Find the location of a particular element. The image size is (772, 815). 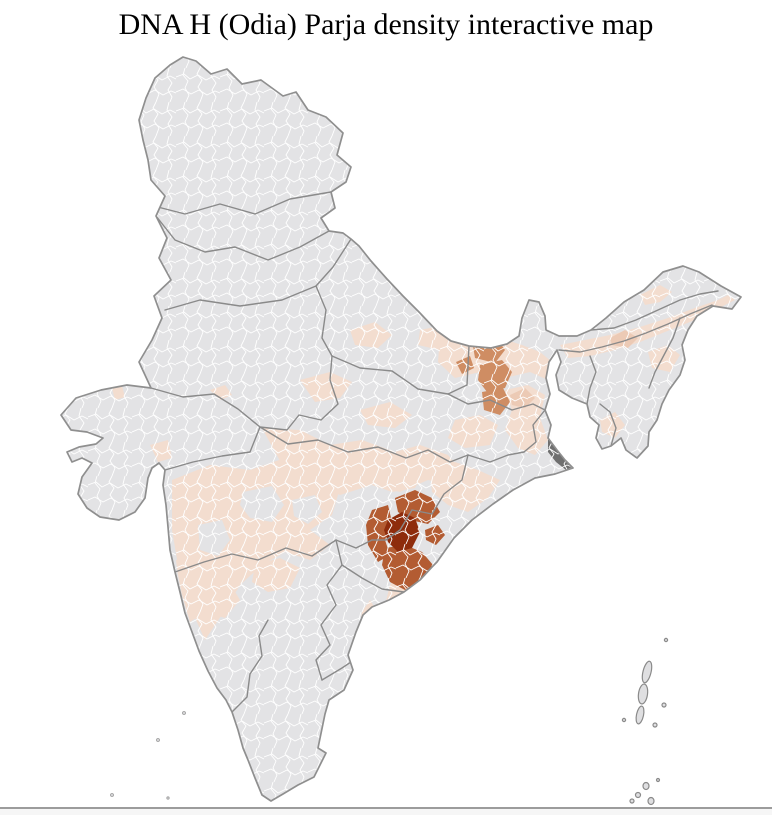

lakshadweep-islands is located at coordinates (148, 755).